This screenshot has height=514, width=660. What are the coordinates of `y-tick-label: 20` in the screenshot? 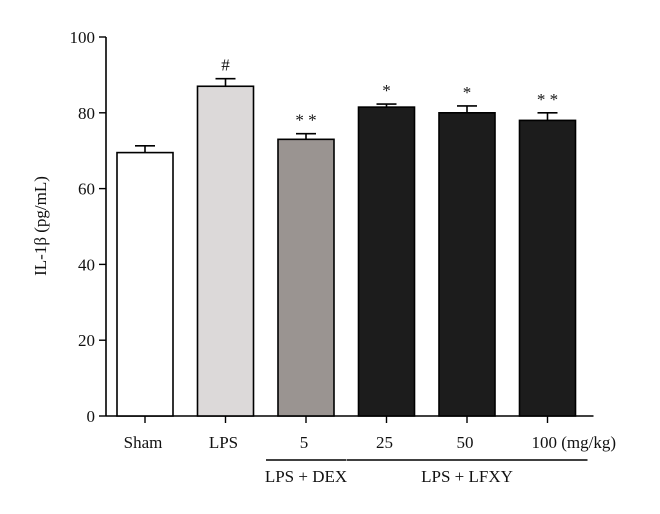 It's located at (86, 340).